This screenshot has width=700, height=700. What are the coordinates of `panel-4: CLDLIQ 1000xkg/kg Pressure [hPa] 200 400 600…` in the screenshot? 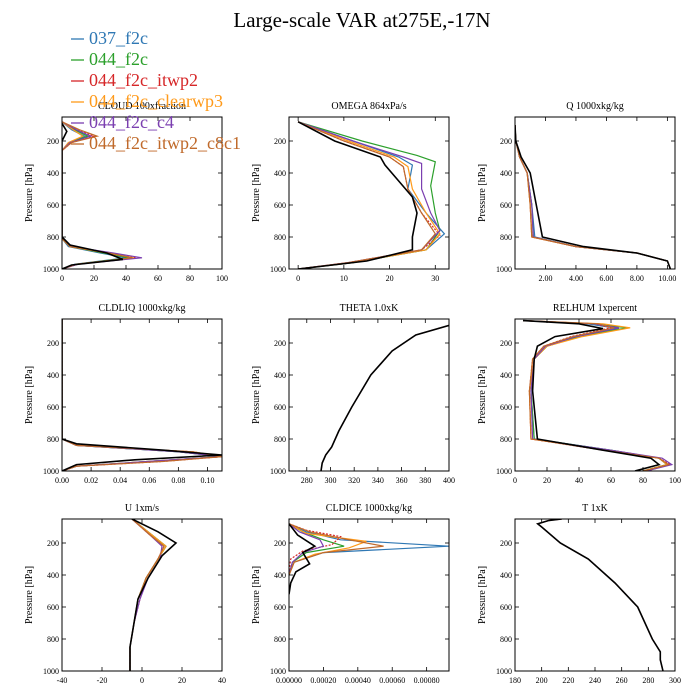 It's located at (123, 394).